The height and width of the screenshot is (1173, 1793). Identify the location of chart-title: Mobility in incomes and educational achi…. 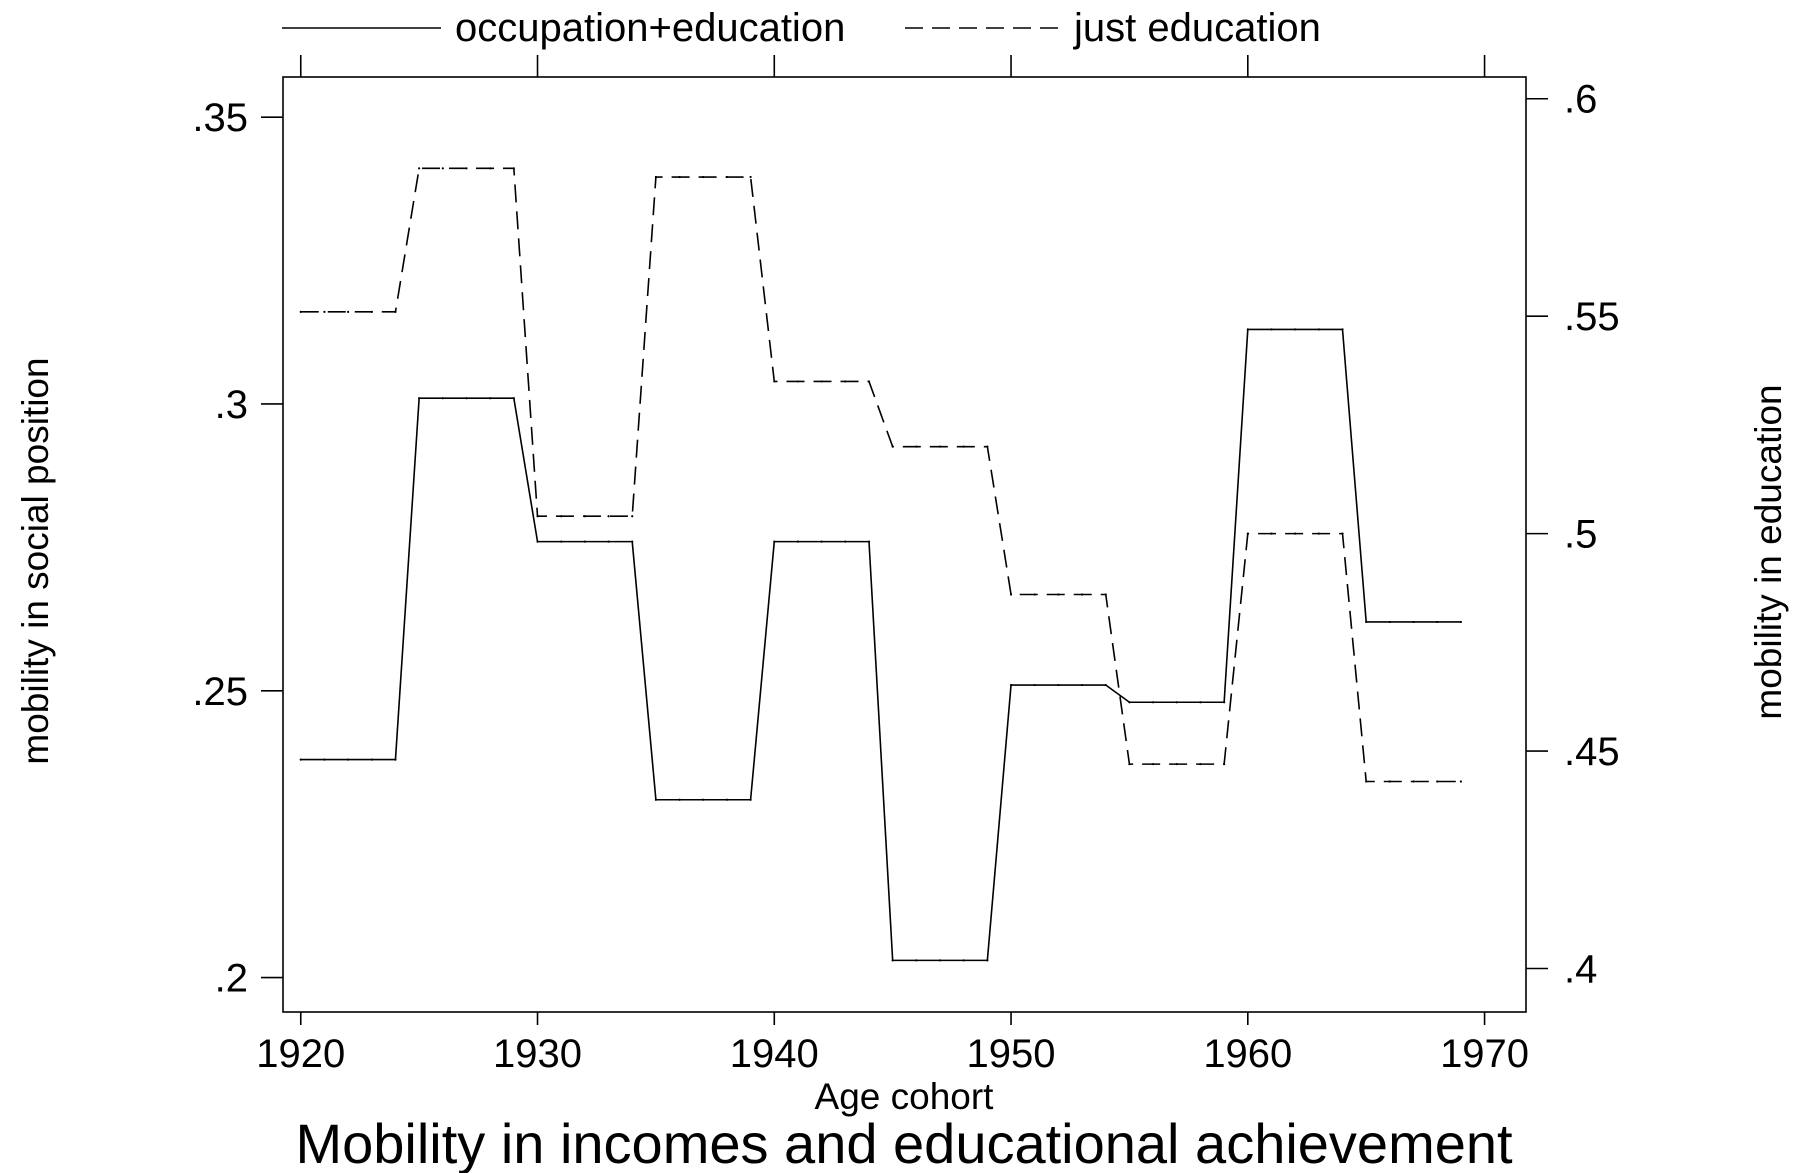
(904, 1142).